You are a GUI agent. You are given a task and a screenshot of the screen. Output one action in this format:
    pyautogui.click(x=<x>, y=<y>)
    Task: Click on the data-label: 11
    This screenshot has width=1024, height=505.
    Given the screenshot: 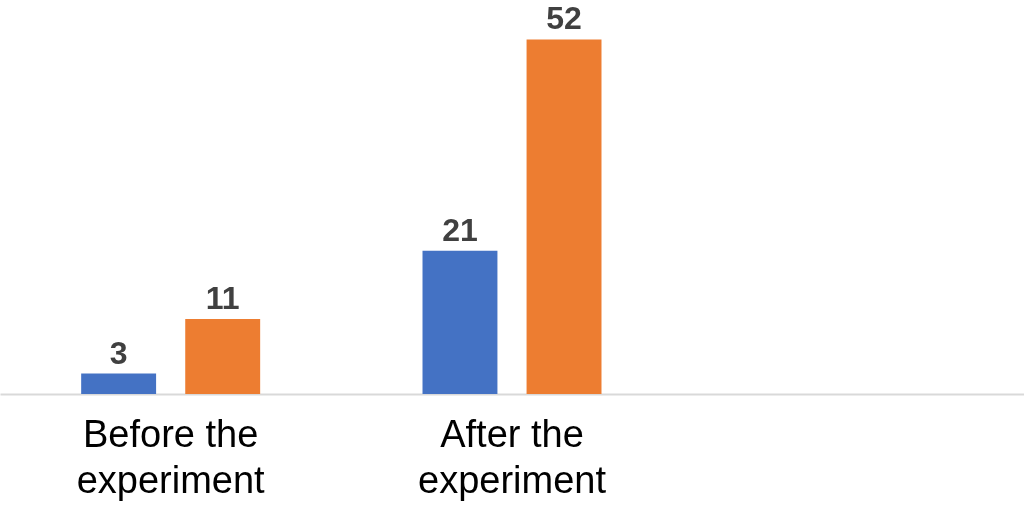 What is the action you would take?
    pyautogui.click(x=222, y=298)
    